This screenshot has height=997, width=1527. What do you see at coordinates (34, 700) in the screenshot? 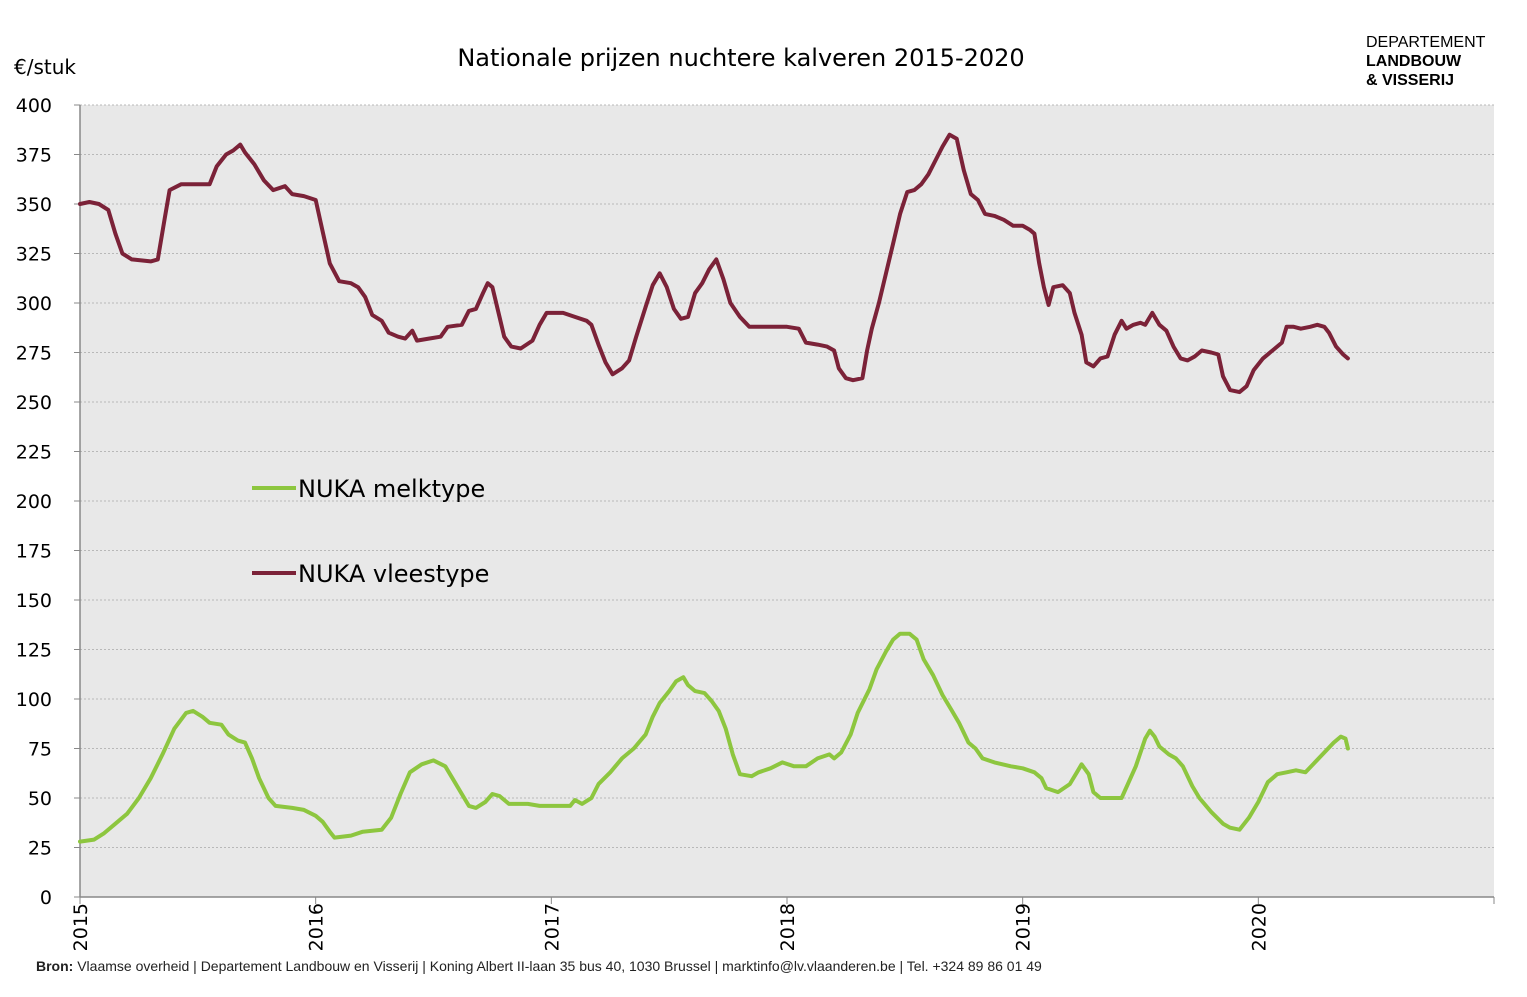
I see `y-tick-label-100: 100` at bounding box center [34, 700].